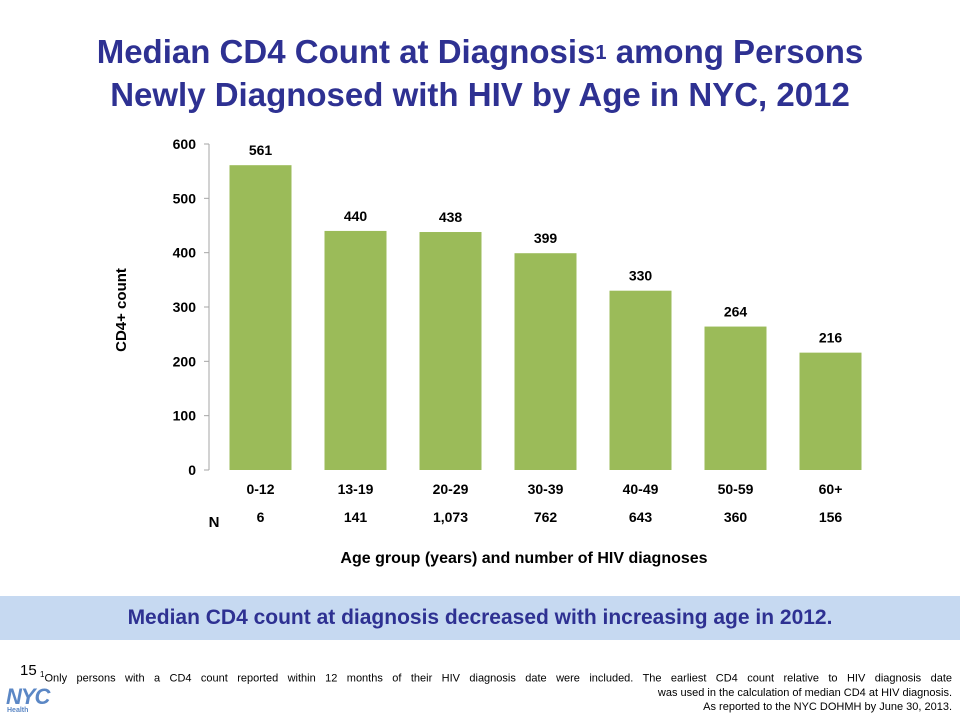  Describe the element at coordinates (450, 517) in the screenshot. I see `n-value: 1,073` at that location.